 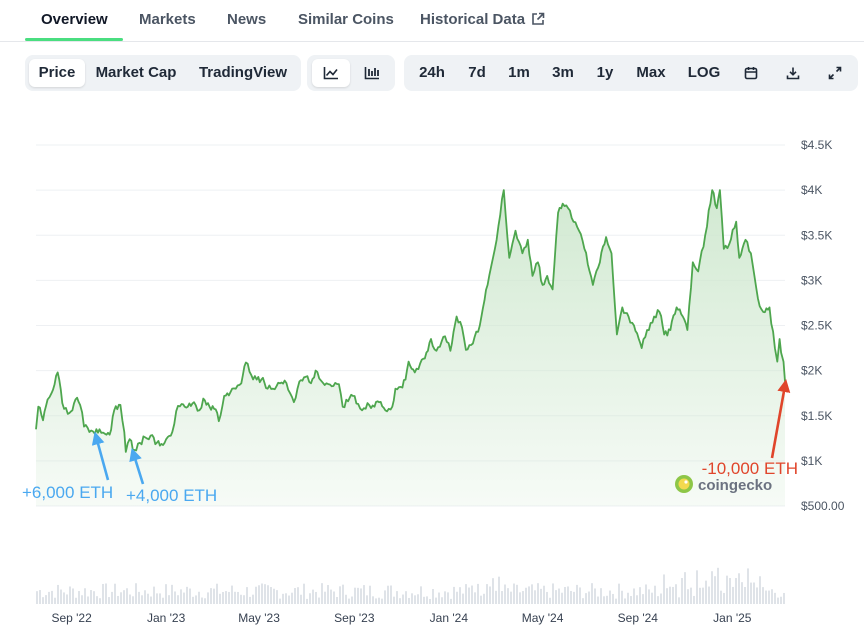 What do you see at coordinates (473, 19) in the screenshot?
I see `tab-historical-data-label: Historical Data` at bounding box center [473, 19].